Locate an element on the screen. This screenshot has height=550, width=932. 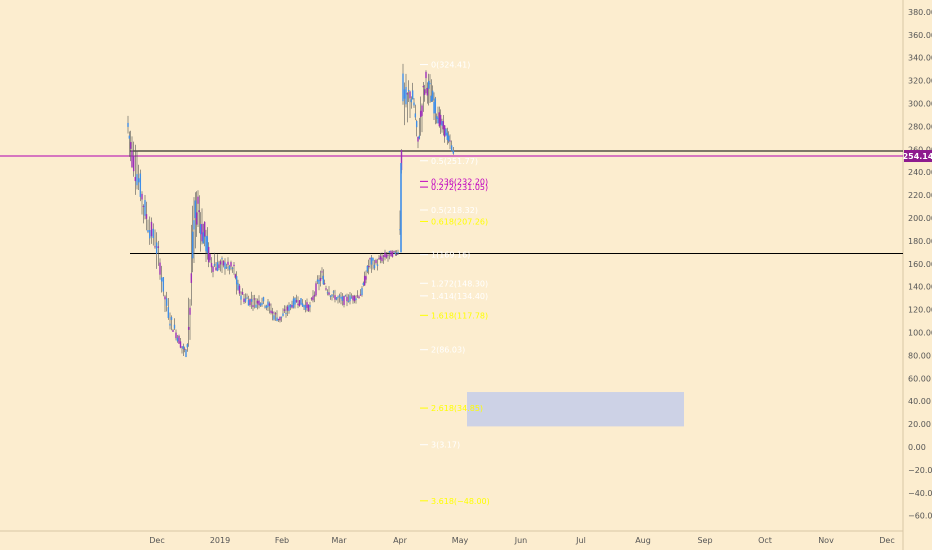
y-tick-label: 220.00 is located at coordinates (920, 195).